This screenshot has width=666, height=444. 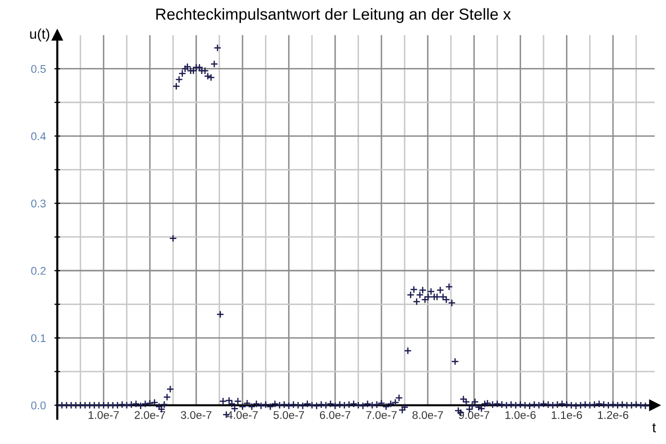 I want to click on x-tick-label: 6.0e-7, so click(x=335, y=415).